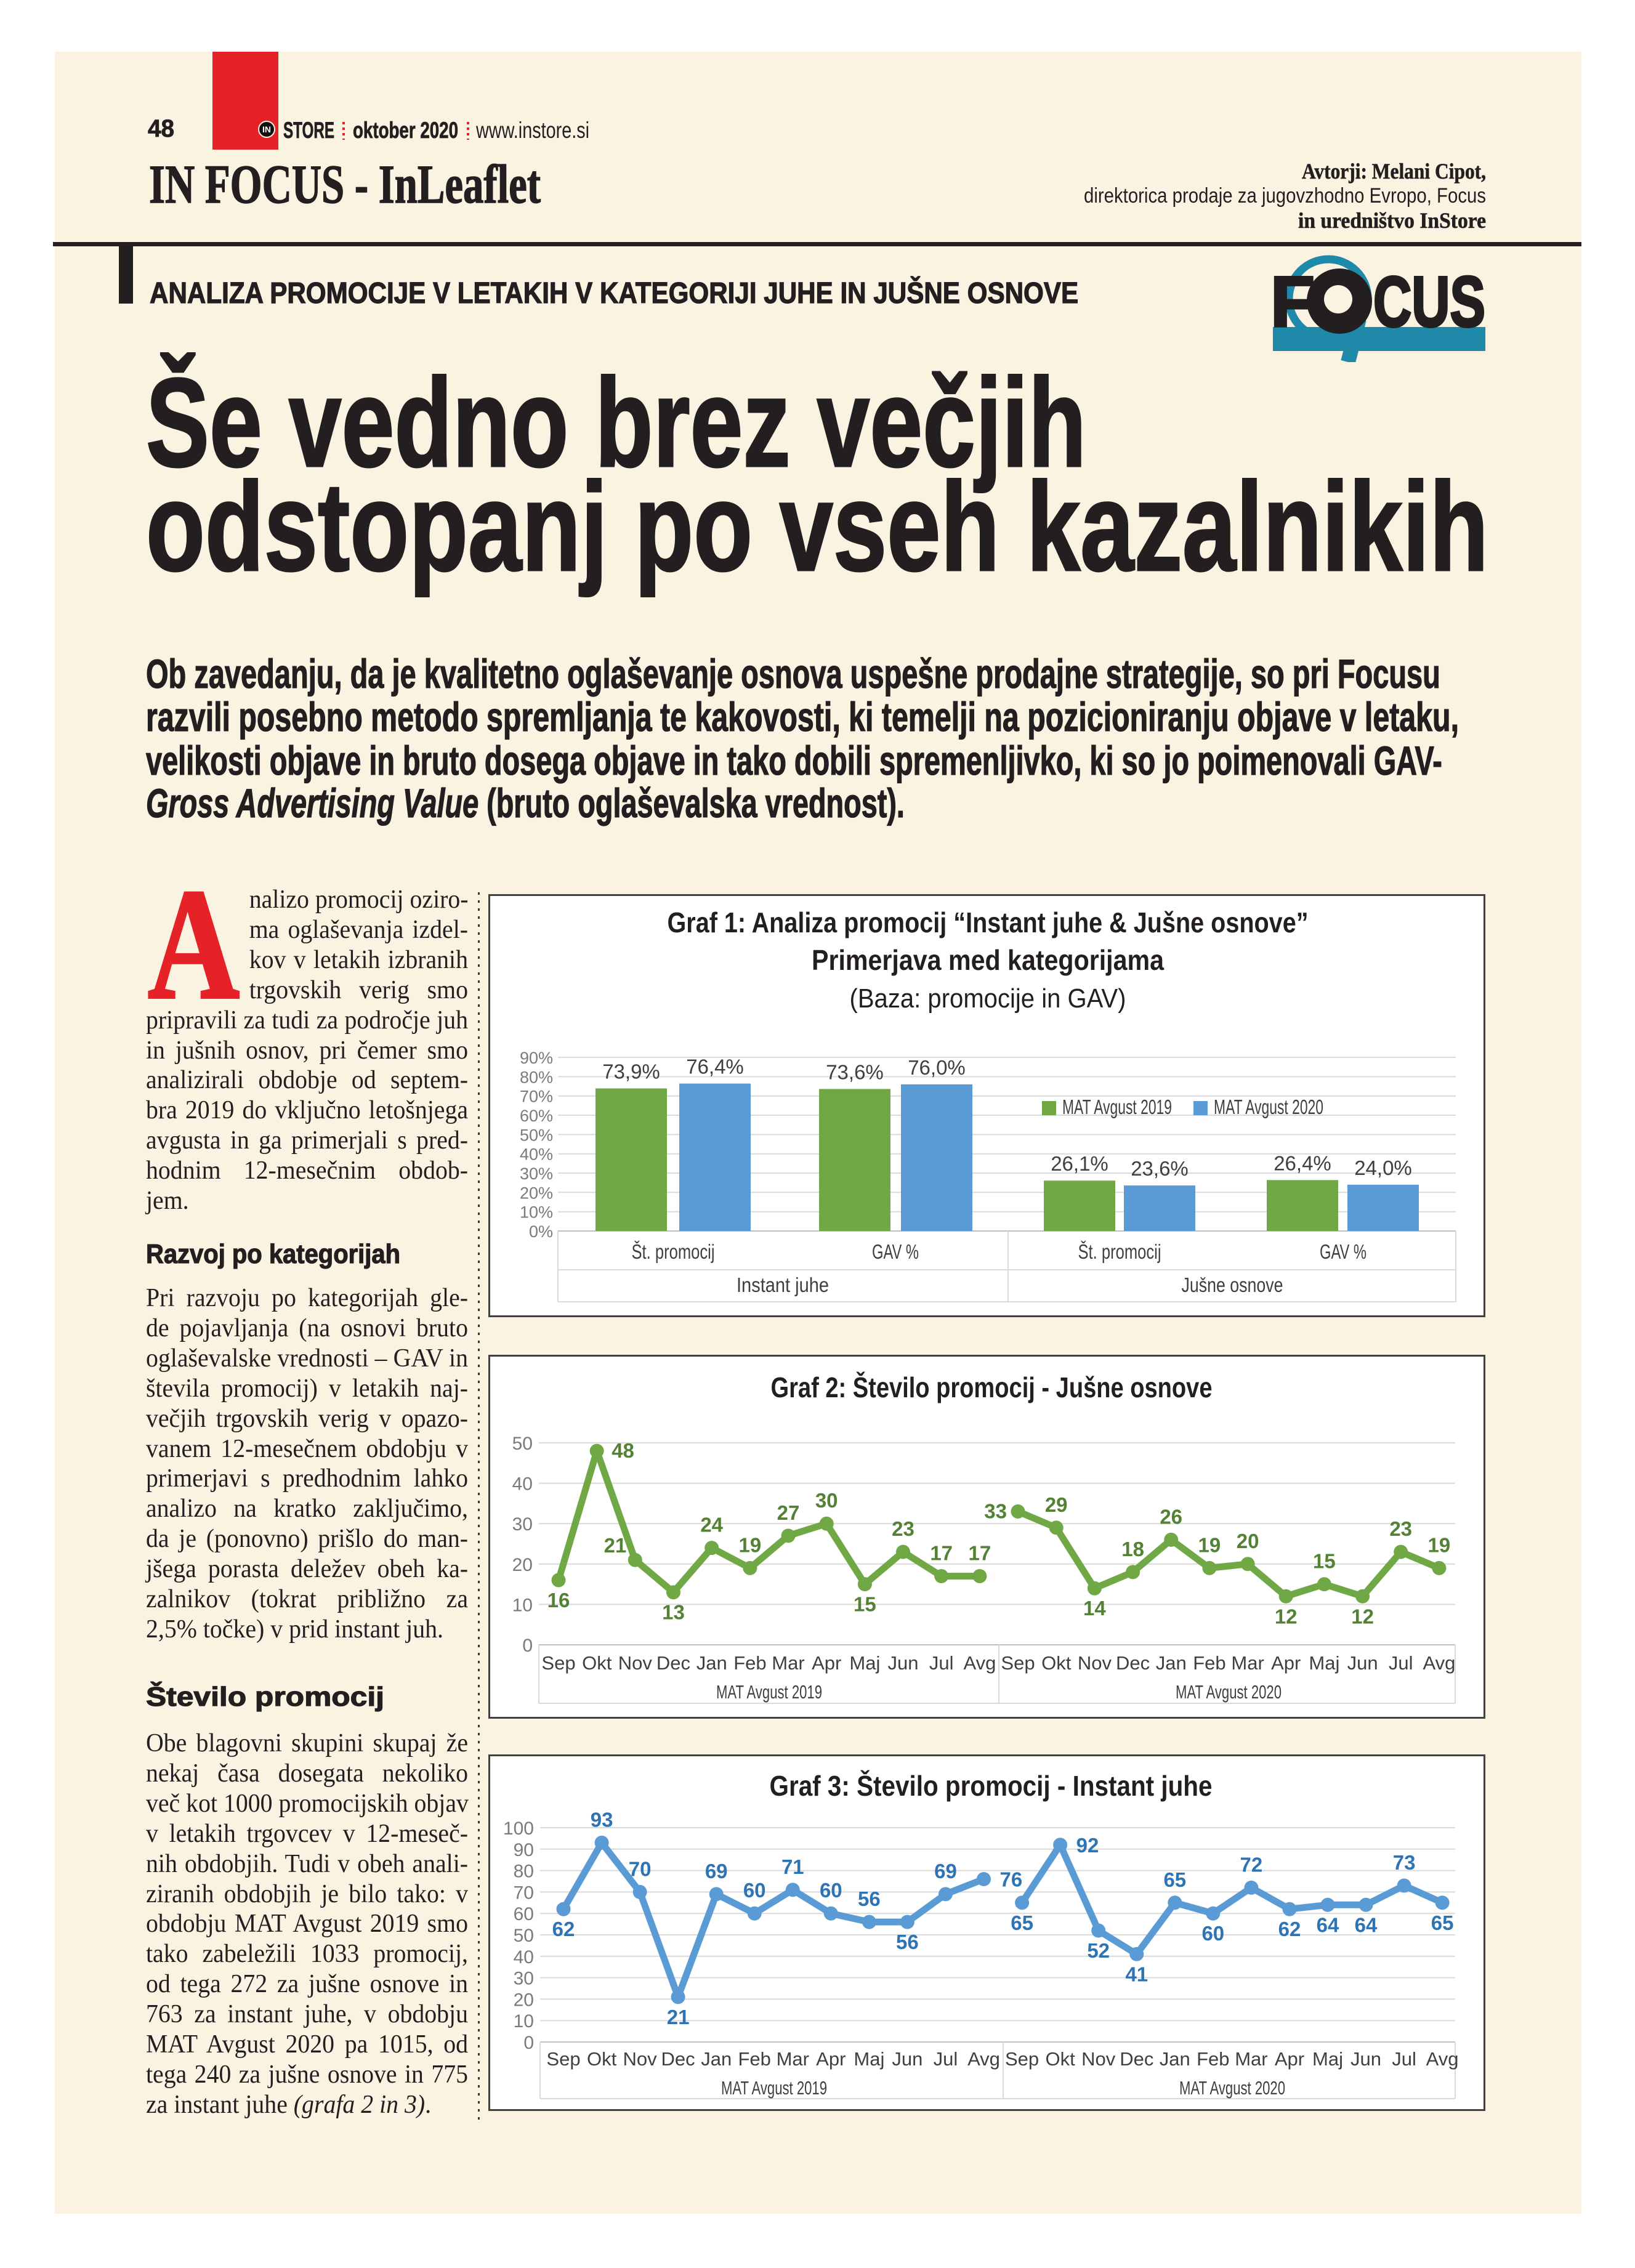 Image resolution: width=1635 pixels, height=2268 pixels. Describe the element at coordinates (1087, 1845) in the screenshot. I see `svg-text: 92` at that location.